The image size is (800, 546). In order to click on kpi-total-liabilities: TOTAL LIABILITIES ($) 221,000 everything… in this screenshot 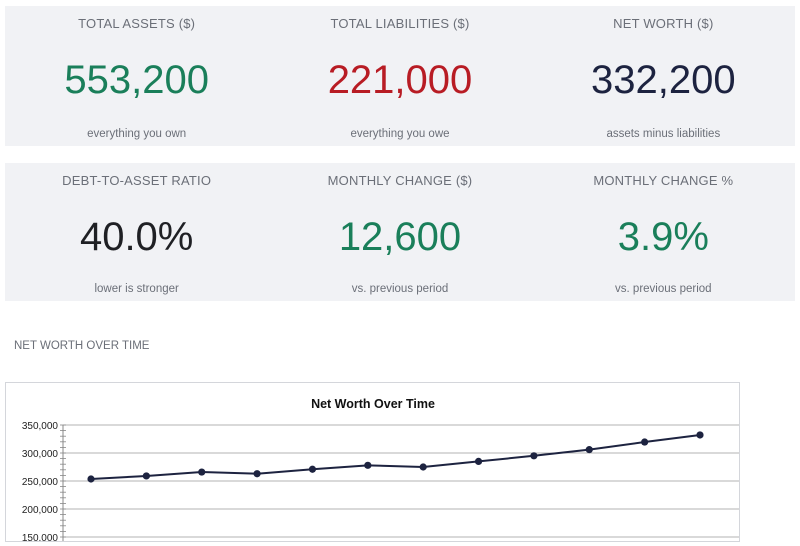, I will do `click(399, 76)`.